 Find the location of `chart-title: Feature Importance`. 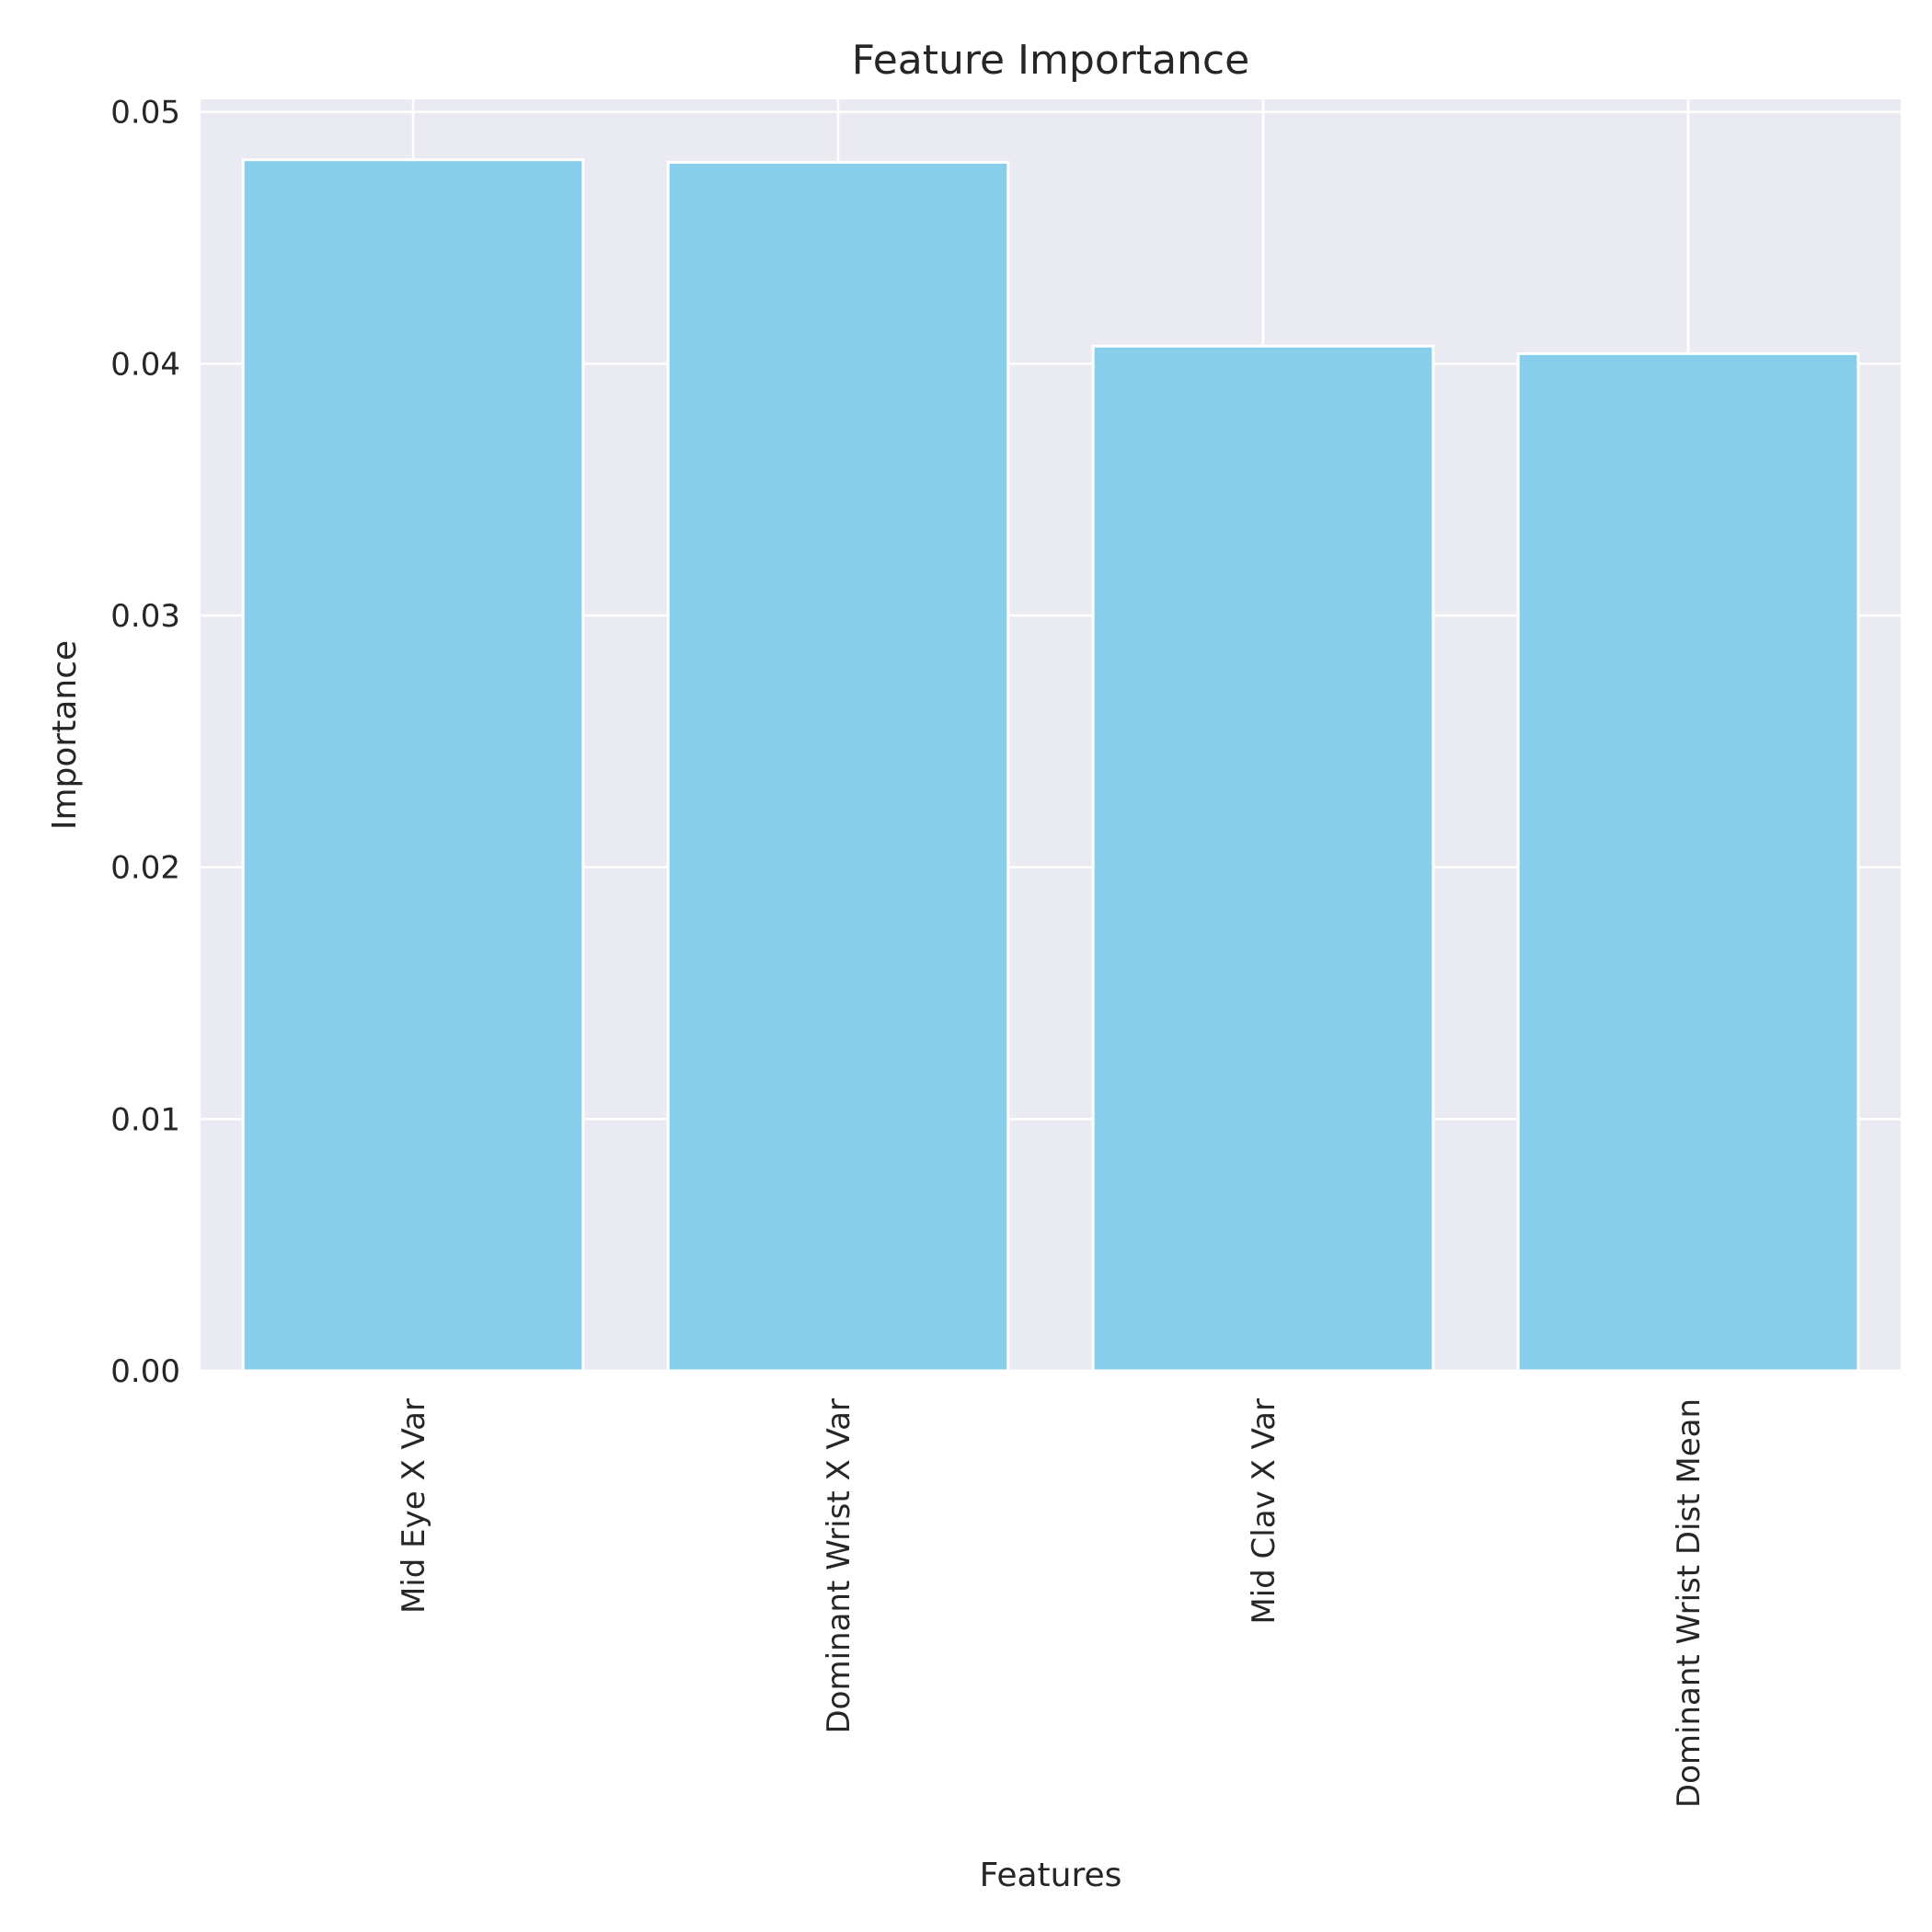

chart-title: Feature Importance is located at coordinates (1050, 60).